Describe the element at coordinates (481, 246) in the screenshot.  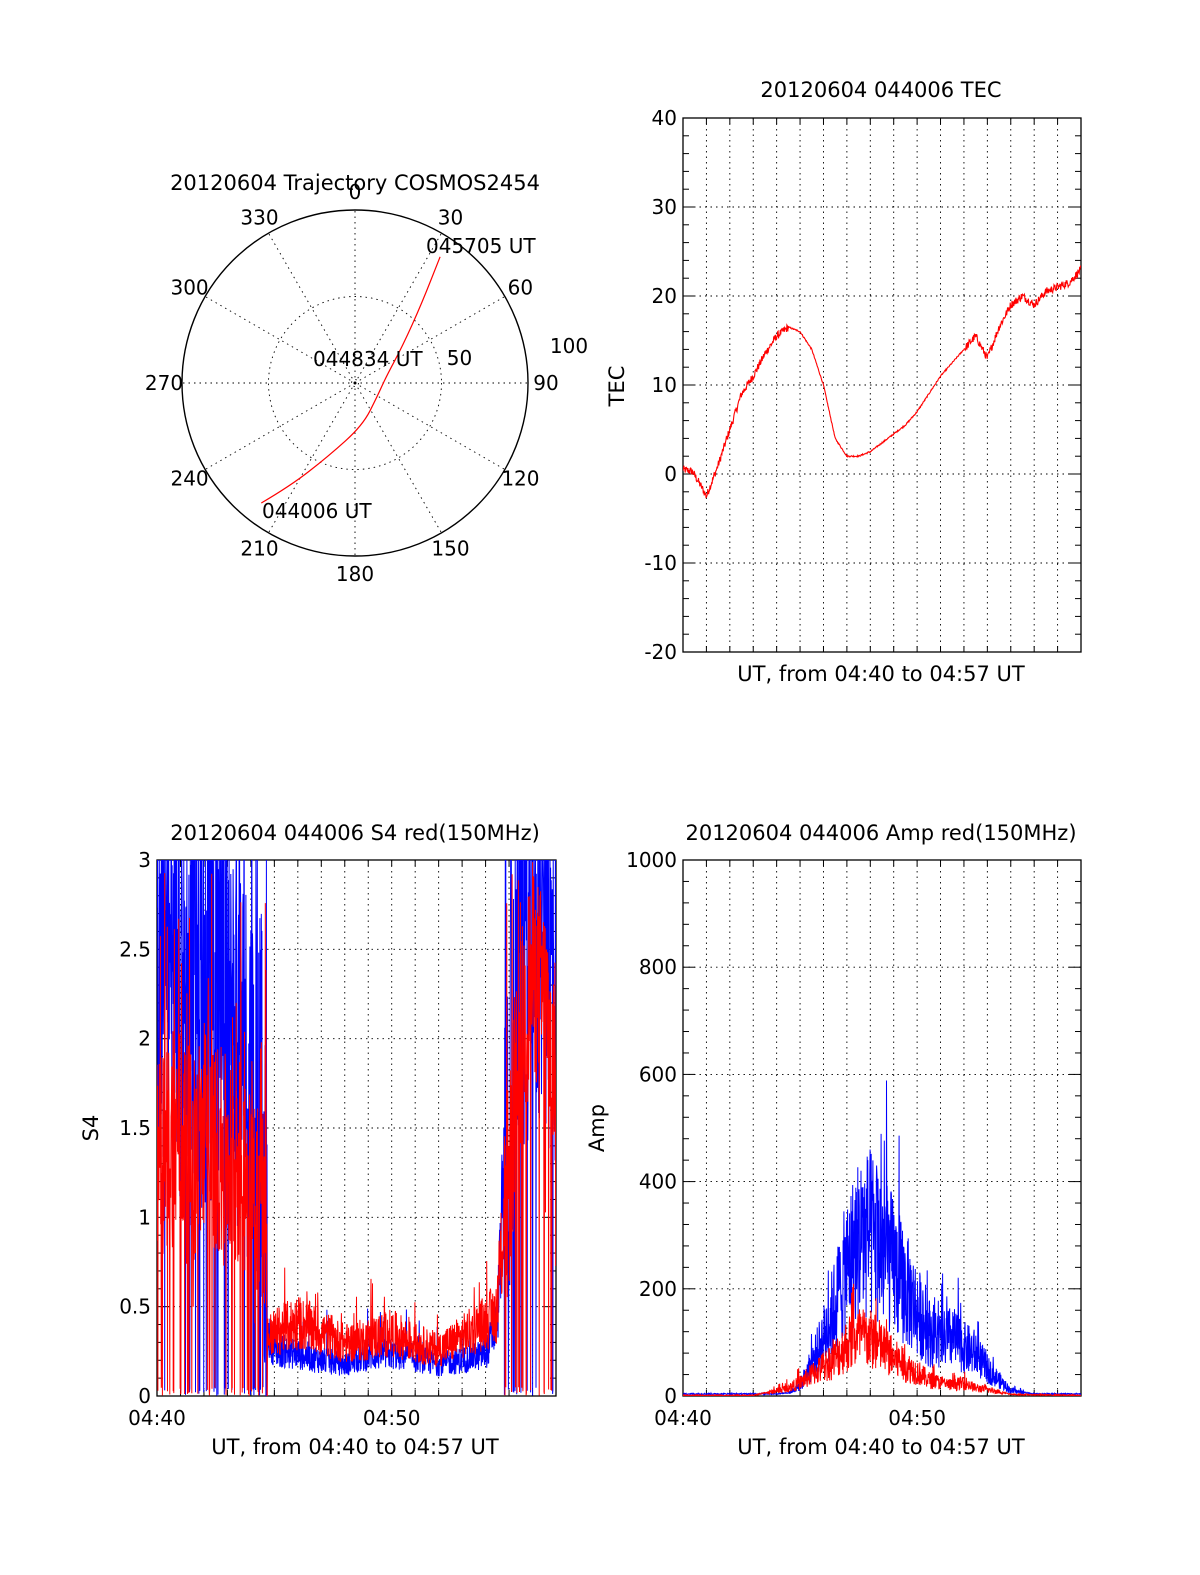
I see `trajectory-end-label: 045705 UT` at that location.